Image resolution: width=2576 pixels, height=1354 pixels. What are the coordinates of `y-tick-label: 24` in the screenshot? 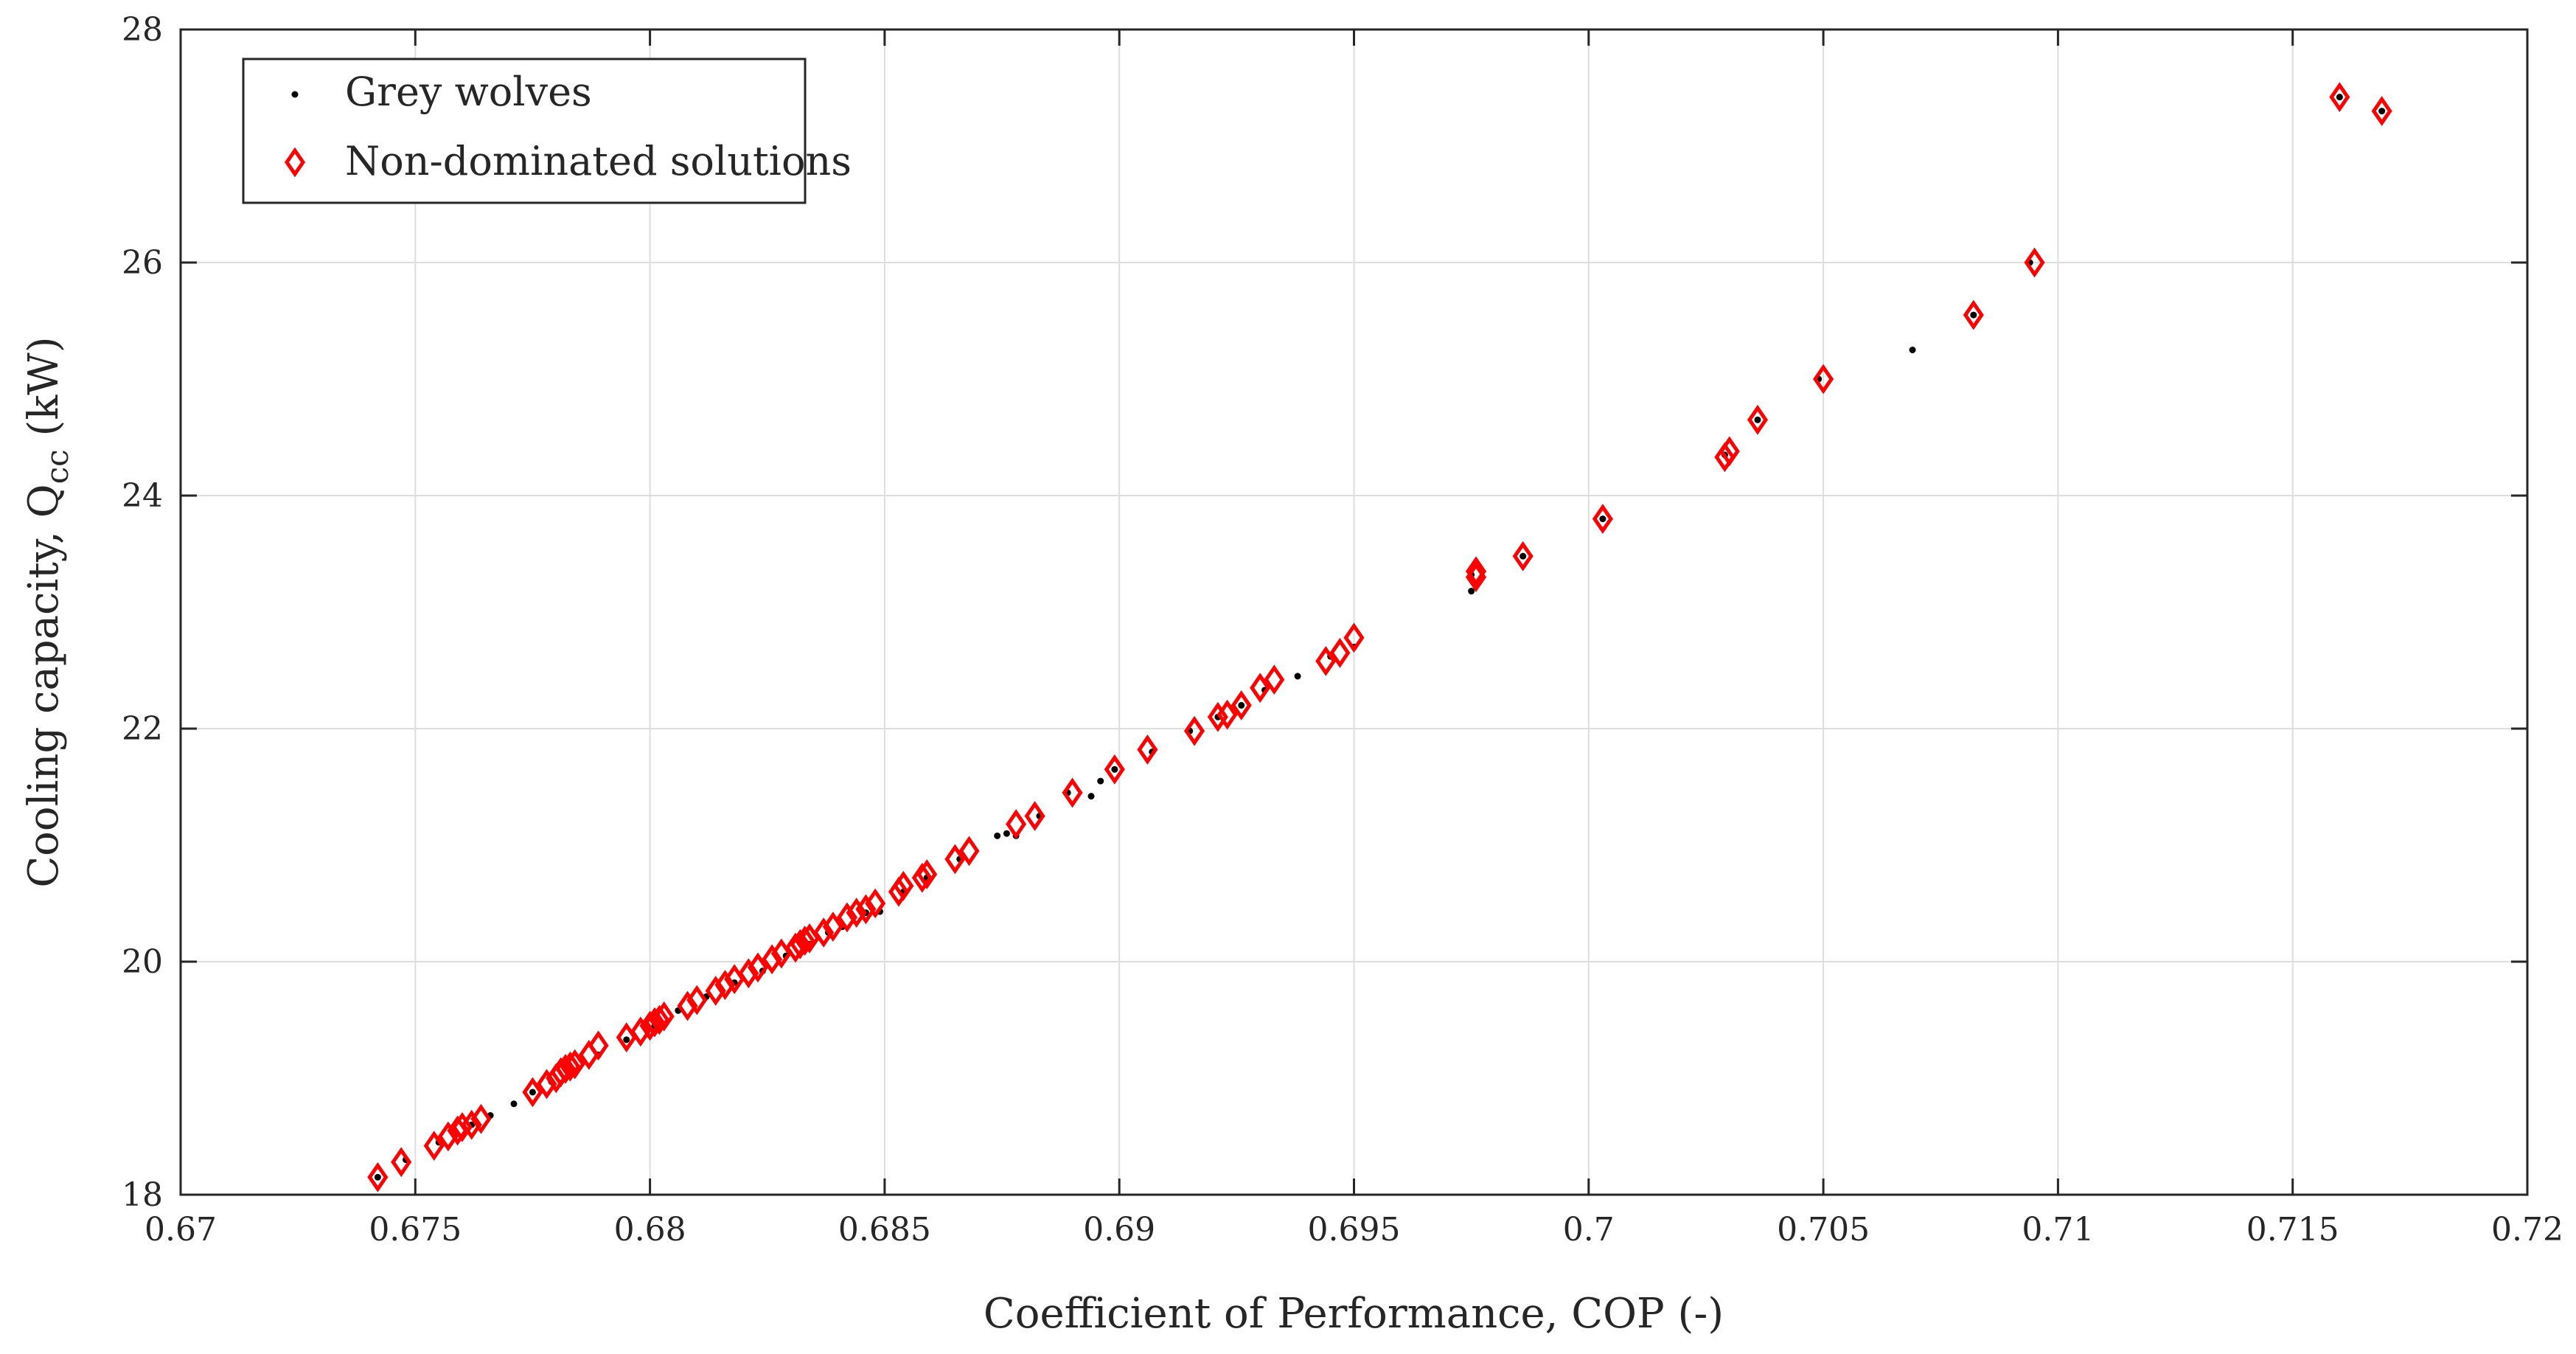 It's located at (142, 496).